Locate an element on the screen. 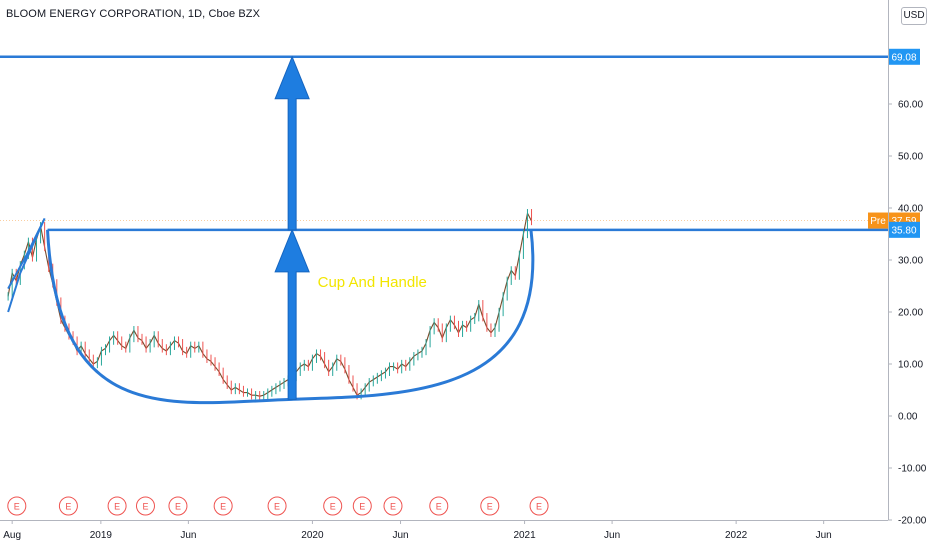 The height and width of the screenshot is (550, 932). y-tick-label: 60.00 is located at coordinates (910, 105).